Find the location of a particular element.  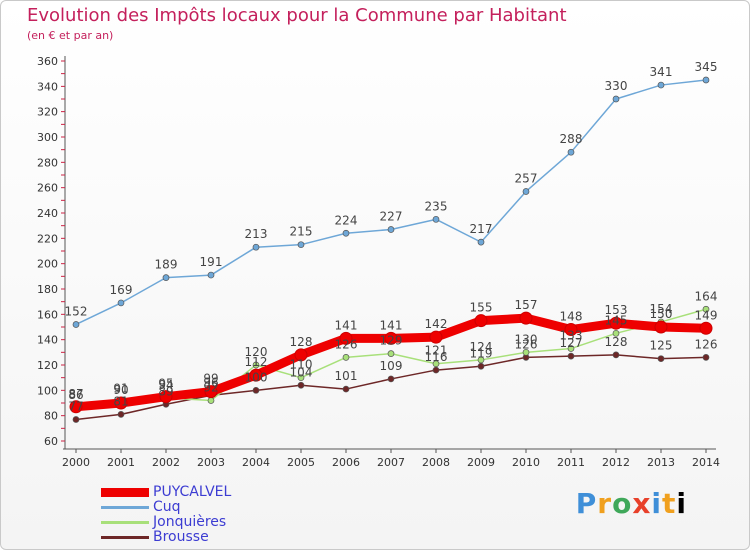

y-tick-label: 200 is located at coordinates (47, 264).